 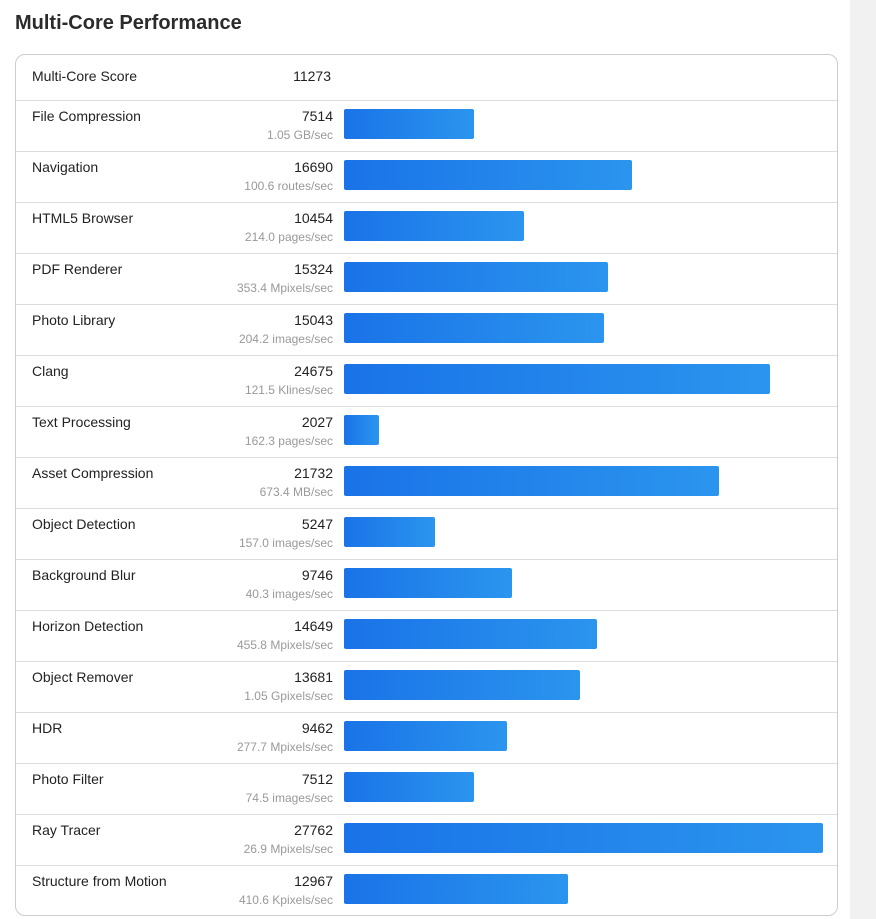 I want to click on result-row: Photo Filter 7512 74.5 images/sec, so click(x=426, y=788).